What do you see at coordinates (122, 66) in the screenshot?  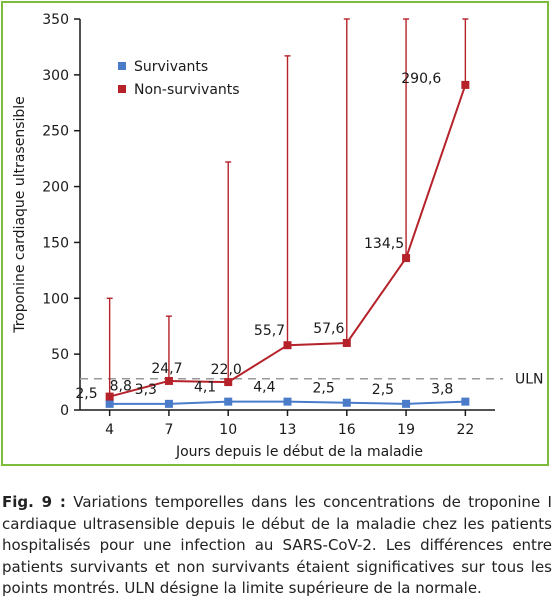 I see `legend-marker-survivants` at bounding box center [122, 66].